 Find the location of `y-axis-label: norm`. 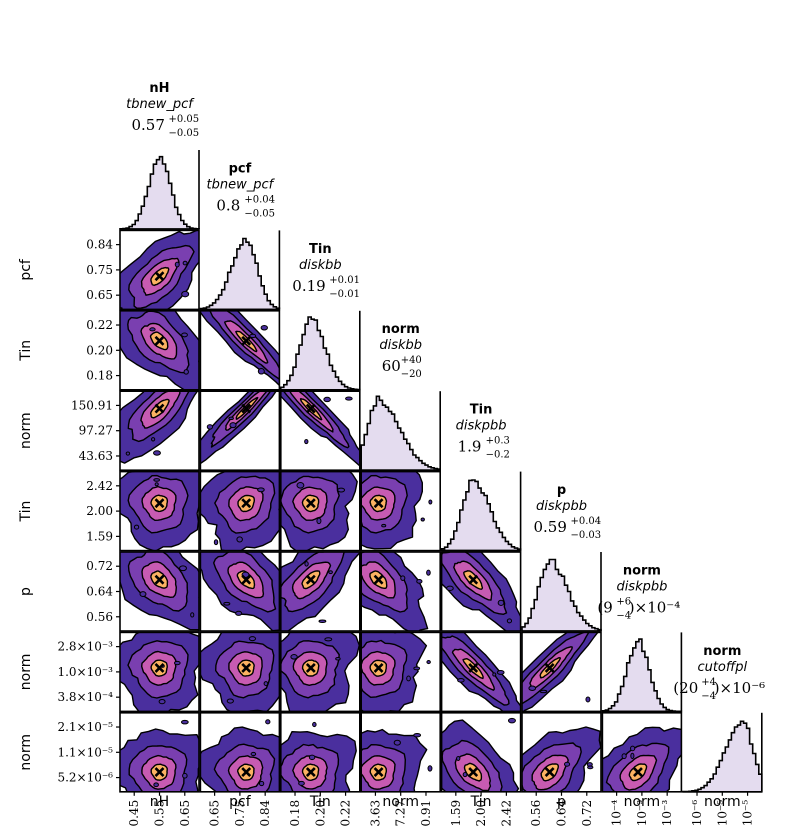

y-axis-label: norm is located at coordinates (26, 672).